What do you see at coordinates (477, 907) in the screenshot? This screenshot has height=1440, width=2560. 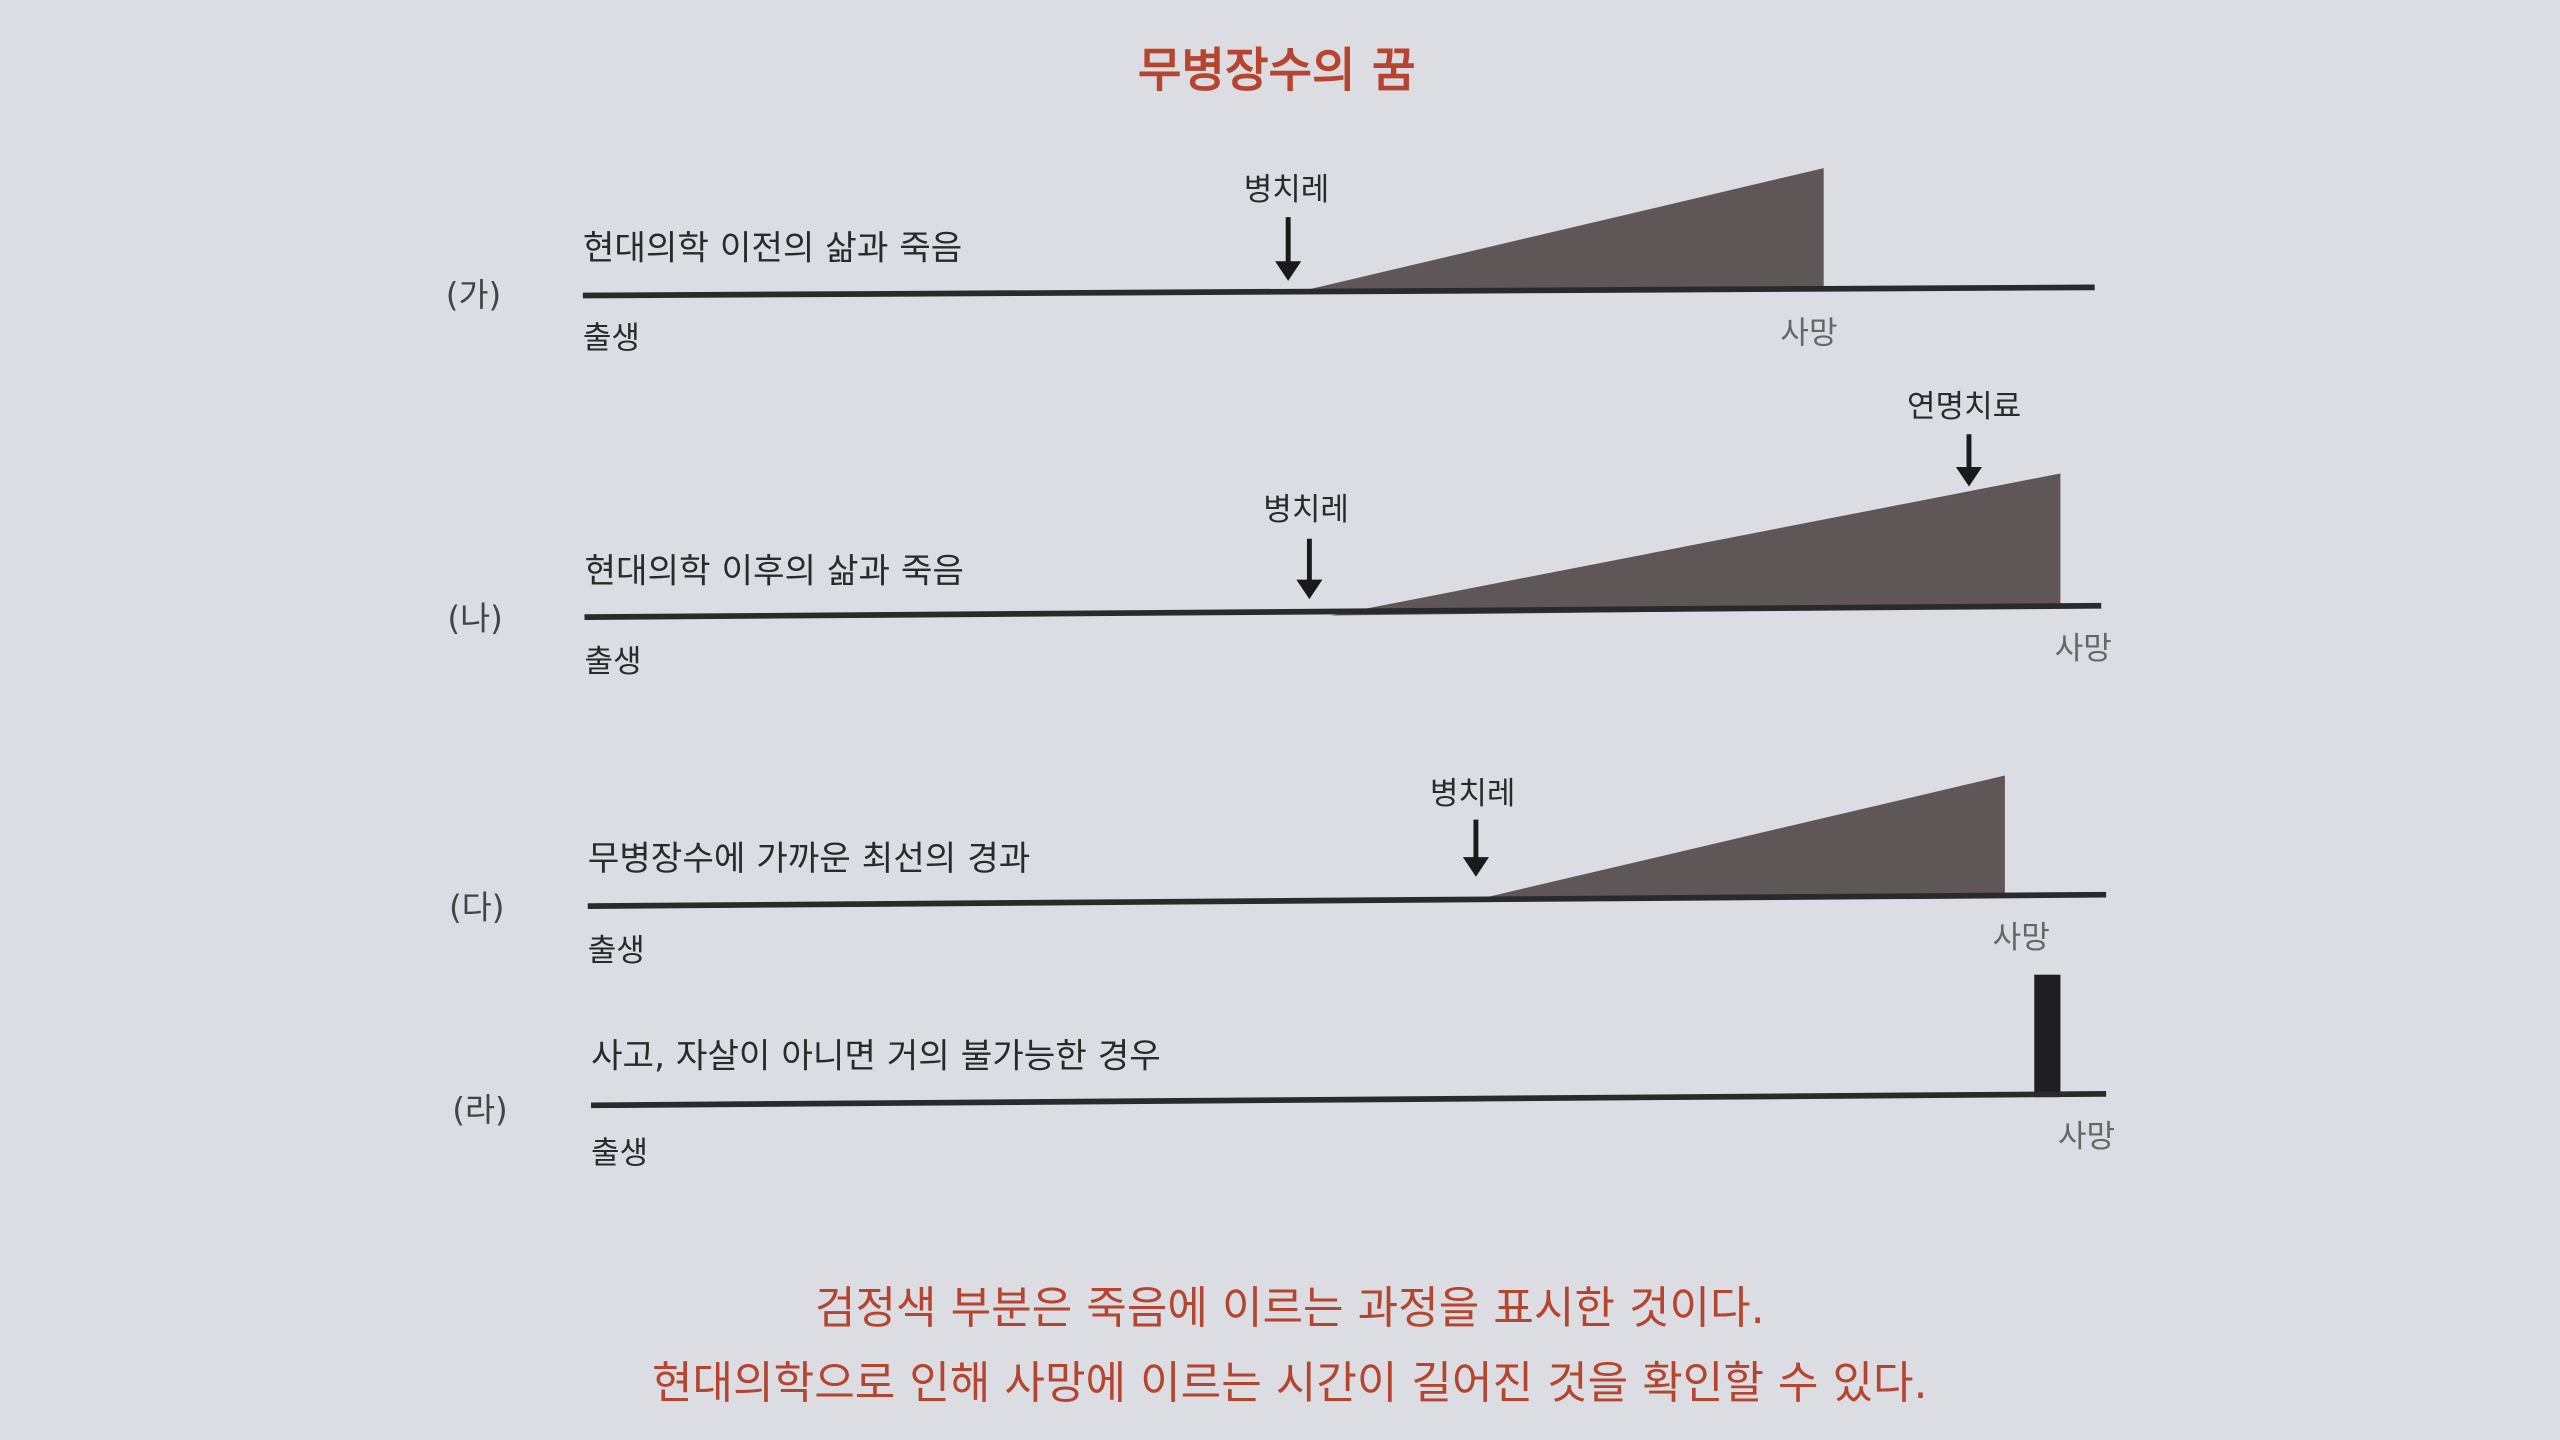 I see `row-label: (다)` at bounding box center [477, 907].